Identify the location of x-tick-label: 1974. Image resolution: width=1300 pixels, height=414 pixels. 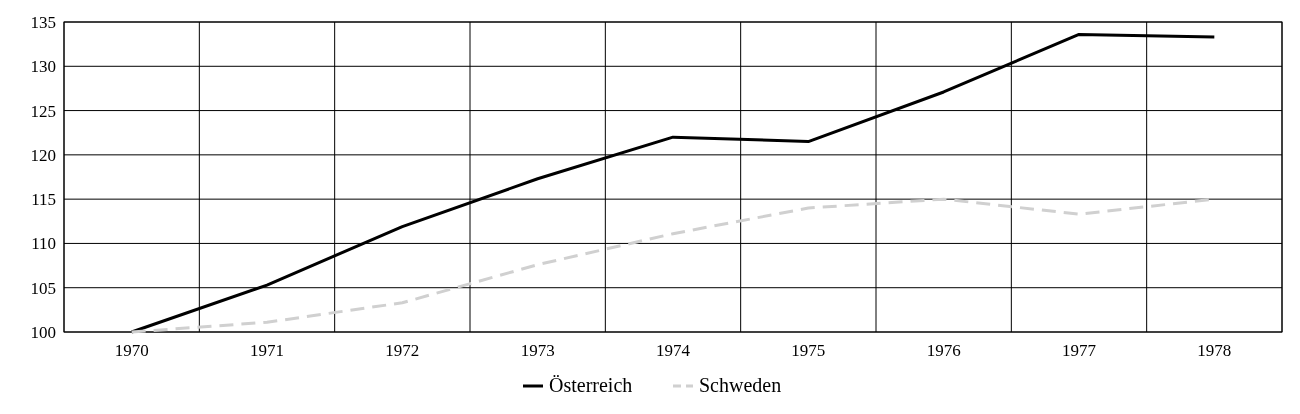
(673, 350).